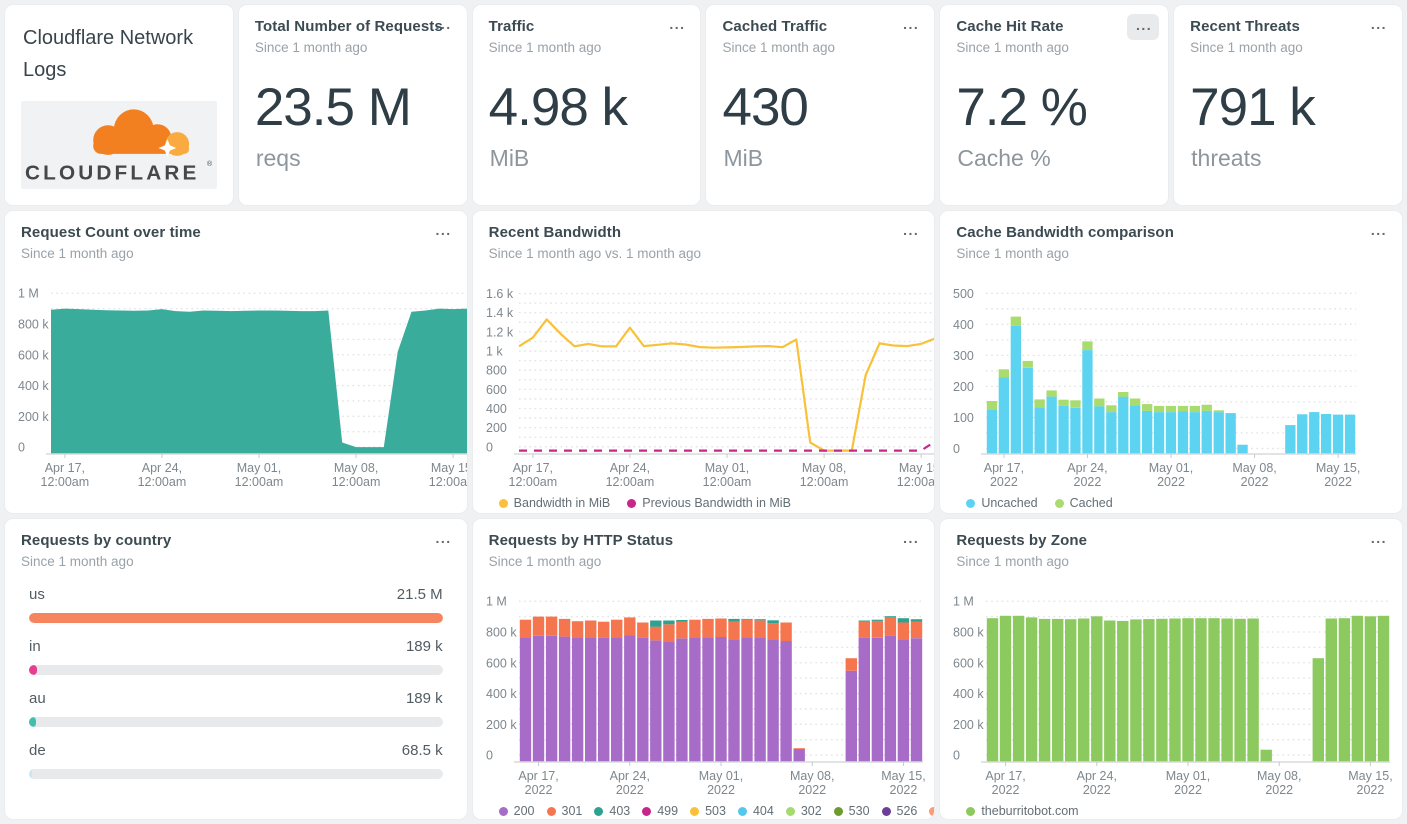  I want to click on legend-item: 403, so click(612, 811).